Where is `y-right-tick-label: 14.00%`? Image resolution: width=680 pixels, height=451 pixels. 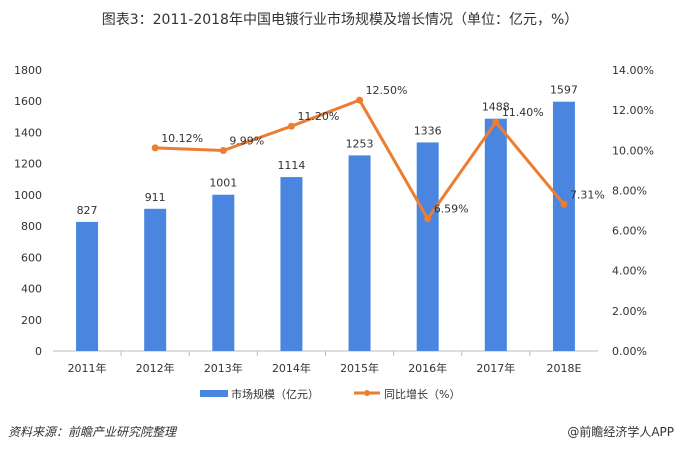 y-right-tick-label: 14.00% is located at coordinates (633, 70).